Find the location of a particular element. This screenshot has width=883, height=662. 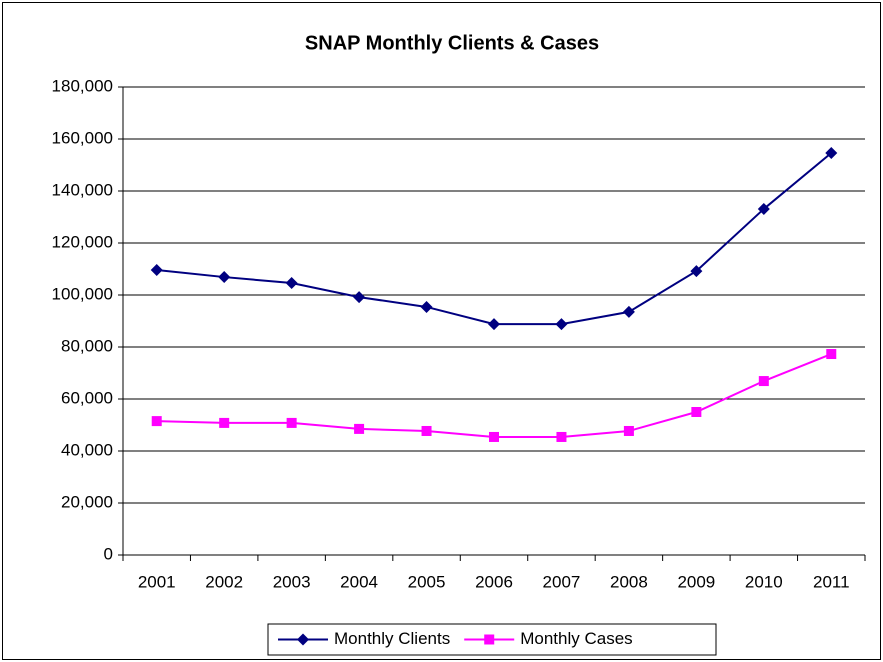

x-tick-label: 2005 is located at coordinates (427, 581).